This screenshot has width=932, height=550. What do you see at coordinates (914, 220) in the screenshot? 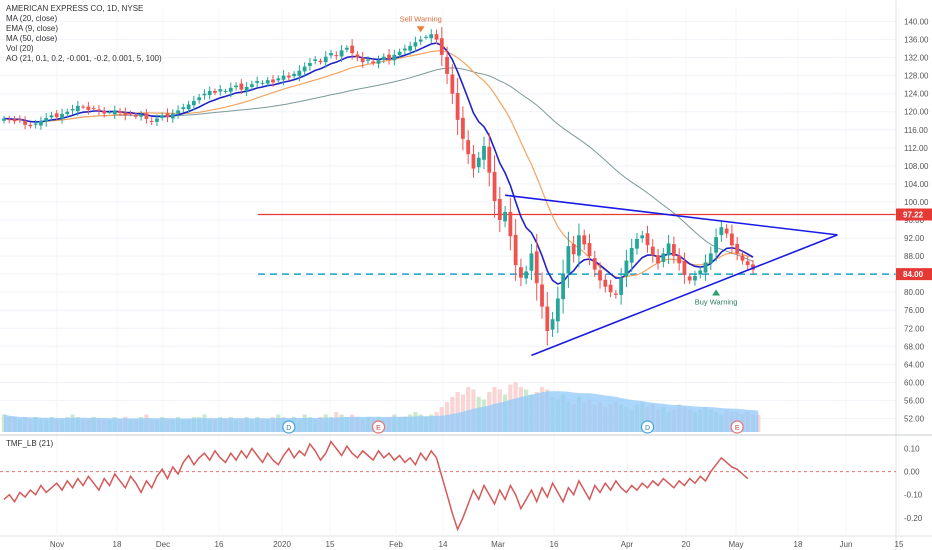
I see `price-tick-label: 96.00` at bounding box center [914, 220].